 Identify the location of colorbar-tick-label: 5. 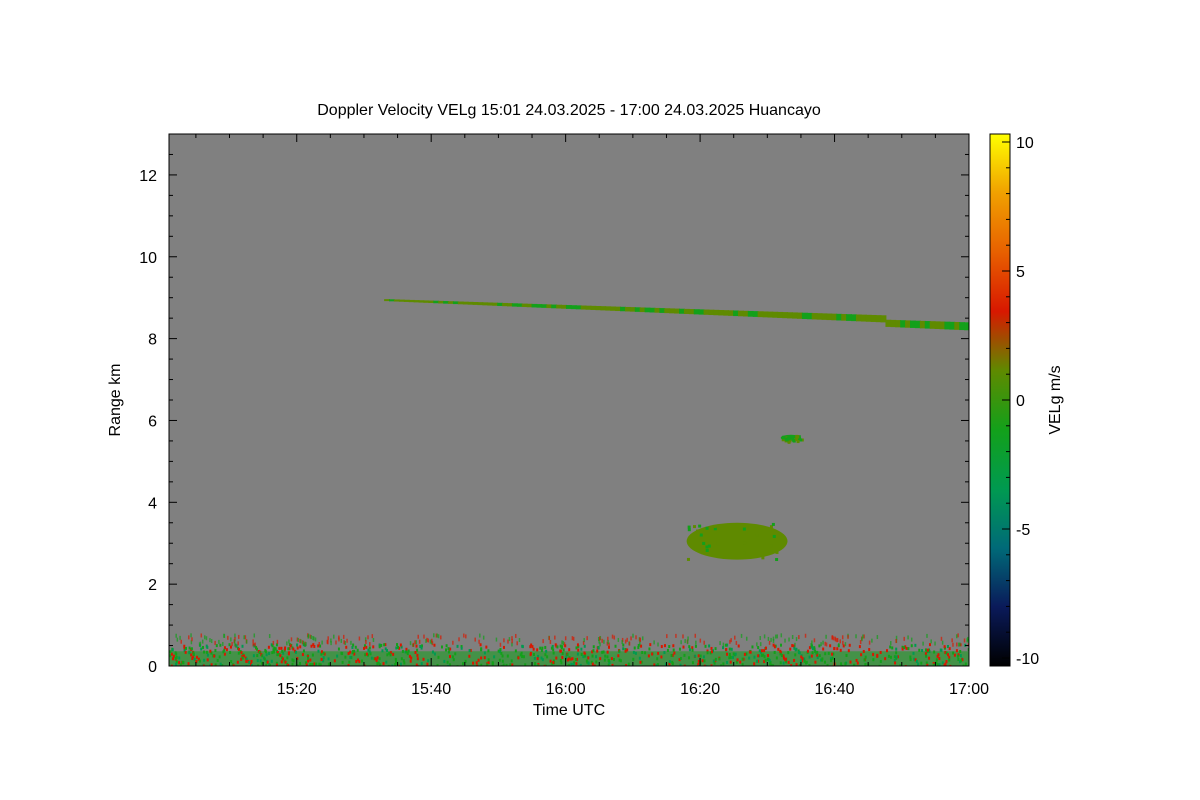
(1020, 272).